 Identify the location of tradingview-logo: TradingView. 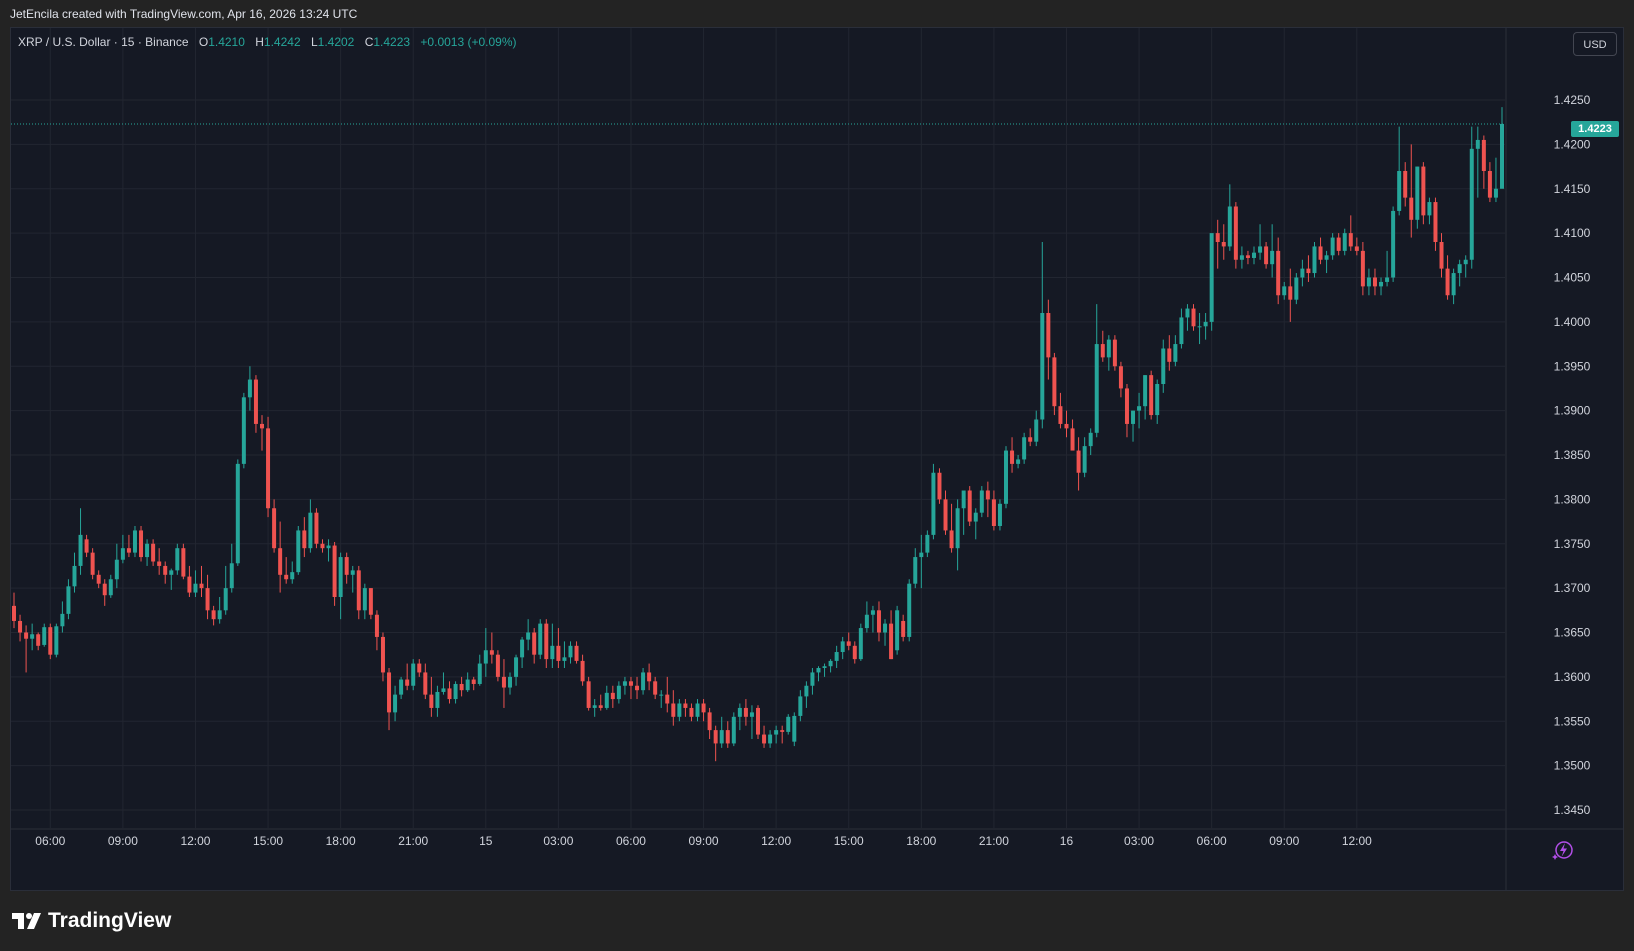
(91, 921).